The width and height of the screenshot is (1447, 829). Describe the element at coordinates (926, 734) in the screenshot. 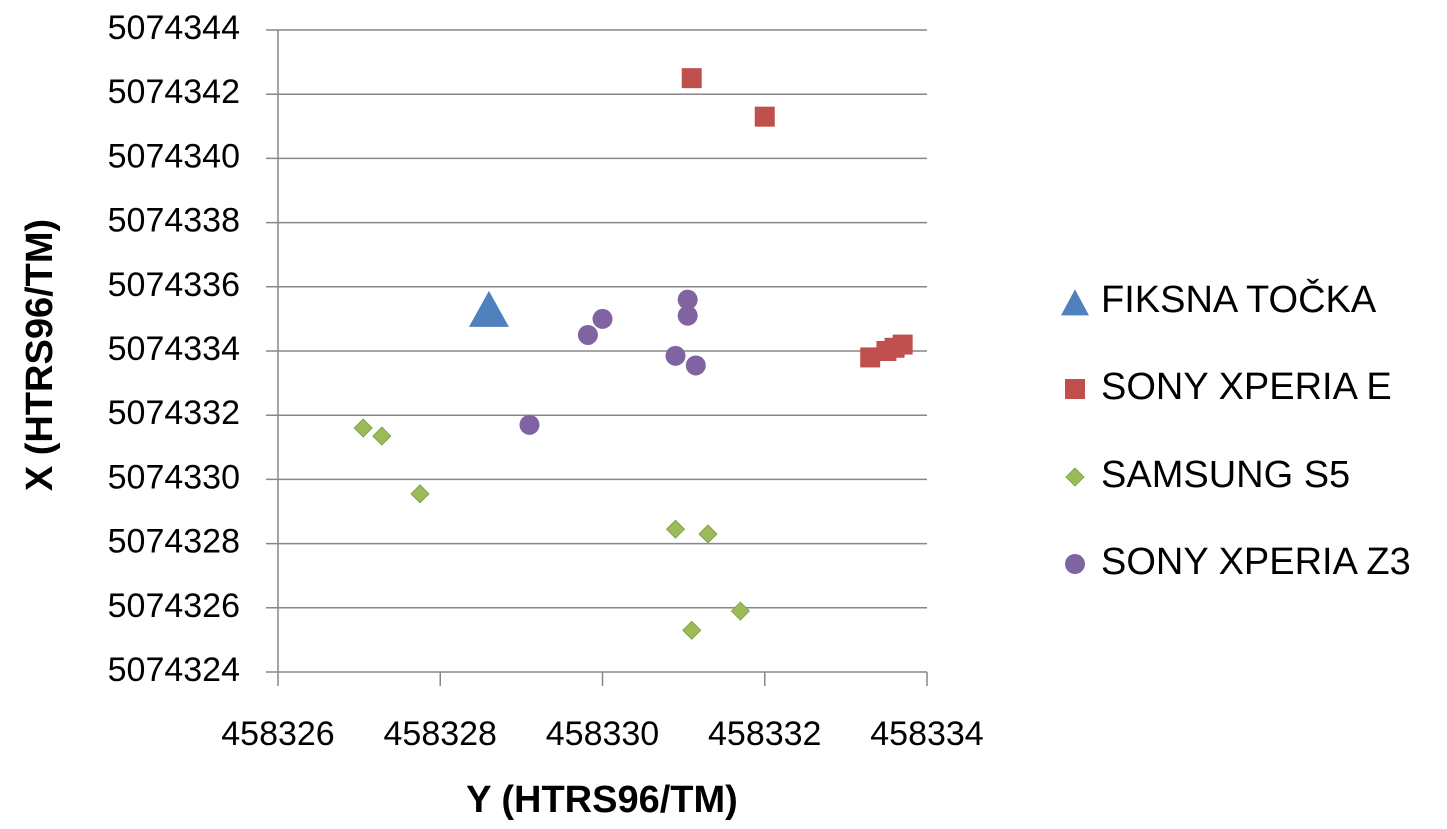

I see `x-tick-label: 458334` at that location.